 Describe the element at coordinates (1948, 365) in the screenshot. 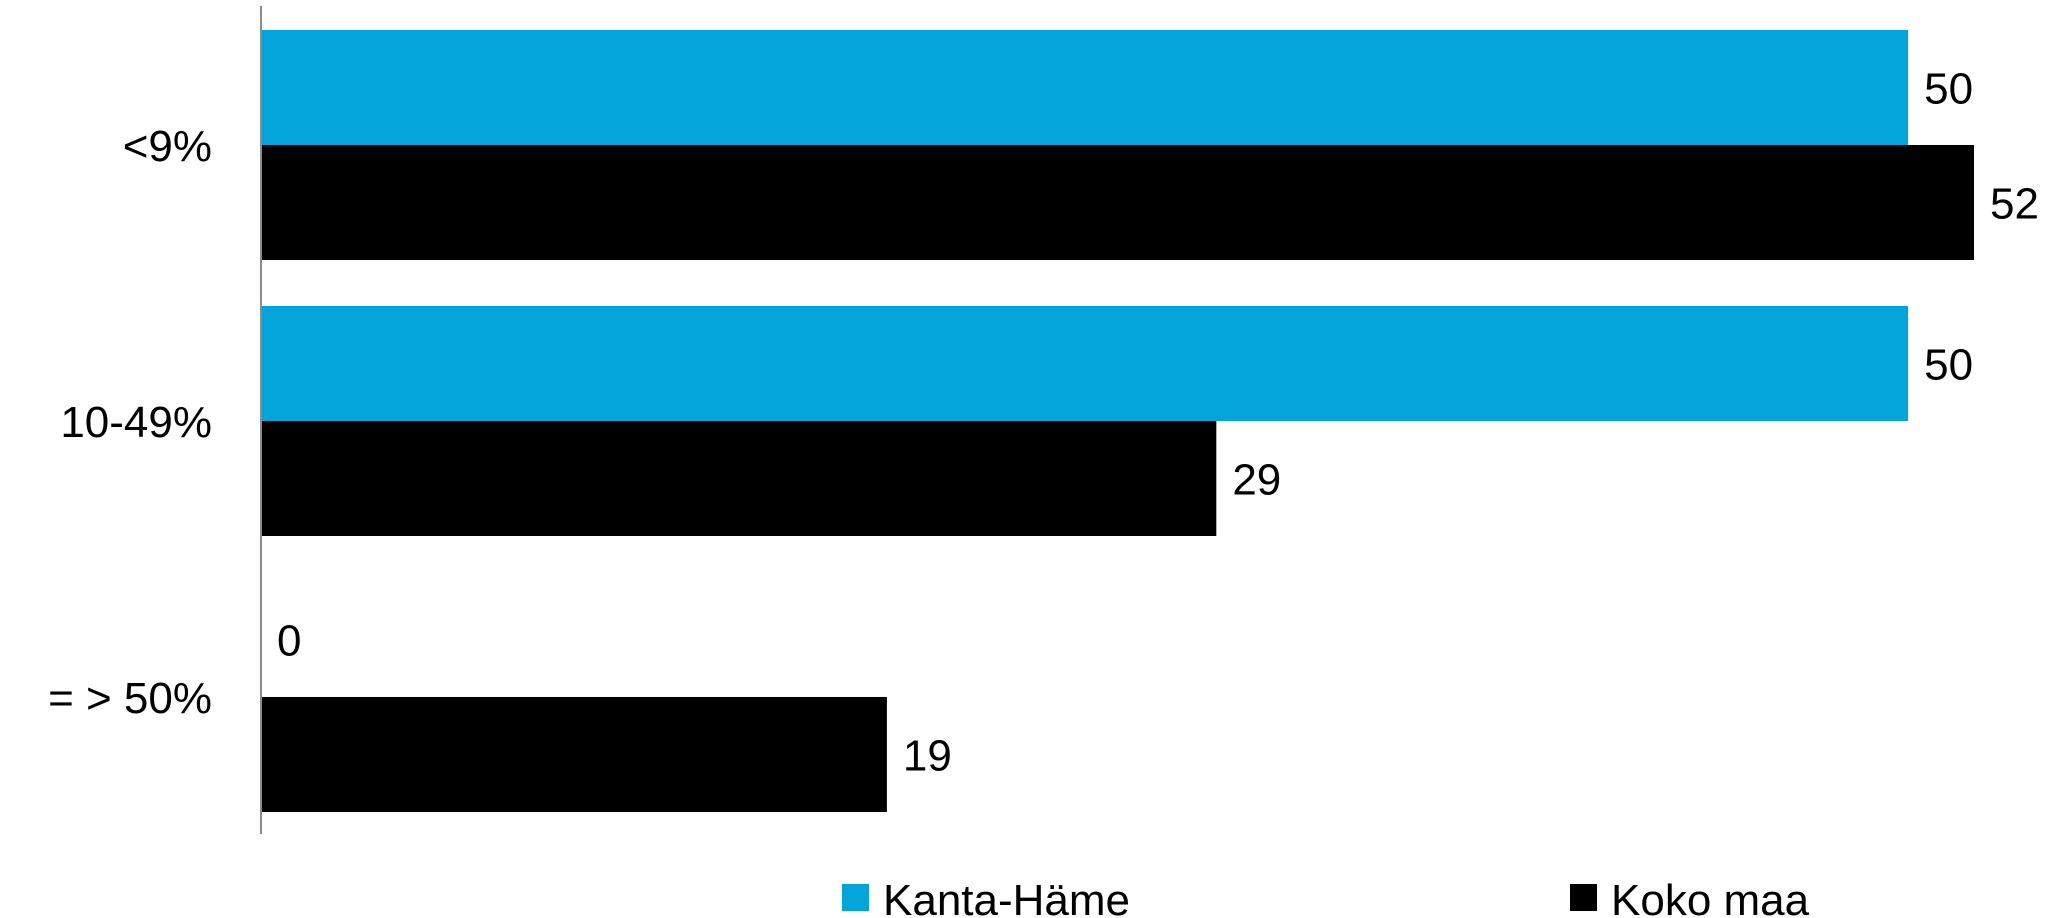

I see `value-label-kanta-h-me-10-49: 50` at that location.